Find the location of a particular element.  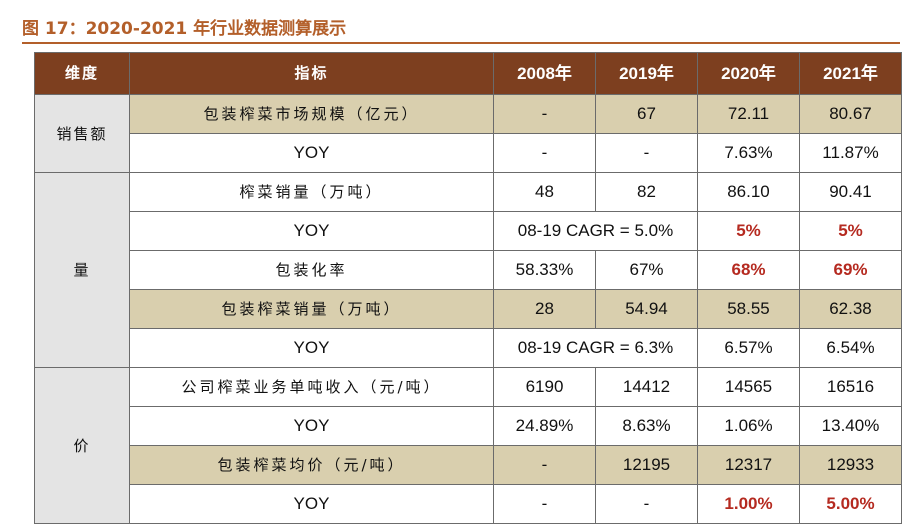

table-header-row: 维度 指标 2008年 2019年 2020年 2021年 is located at coordinates (468, 73).